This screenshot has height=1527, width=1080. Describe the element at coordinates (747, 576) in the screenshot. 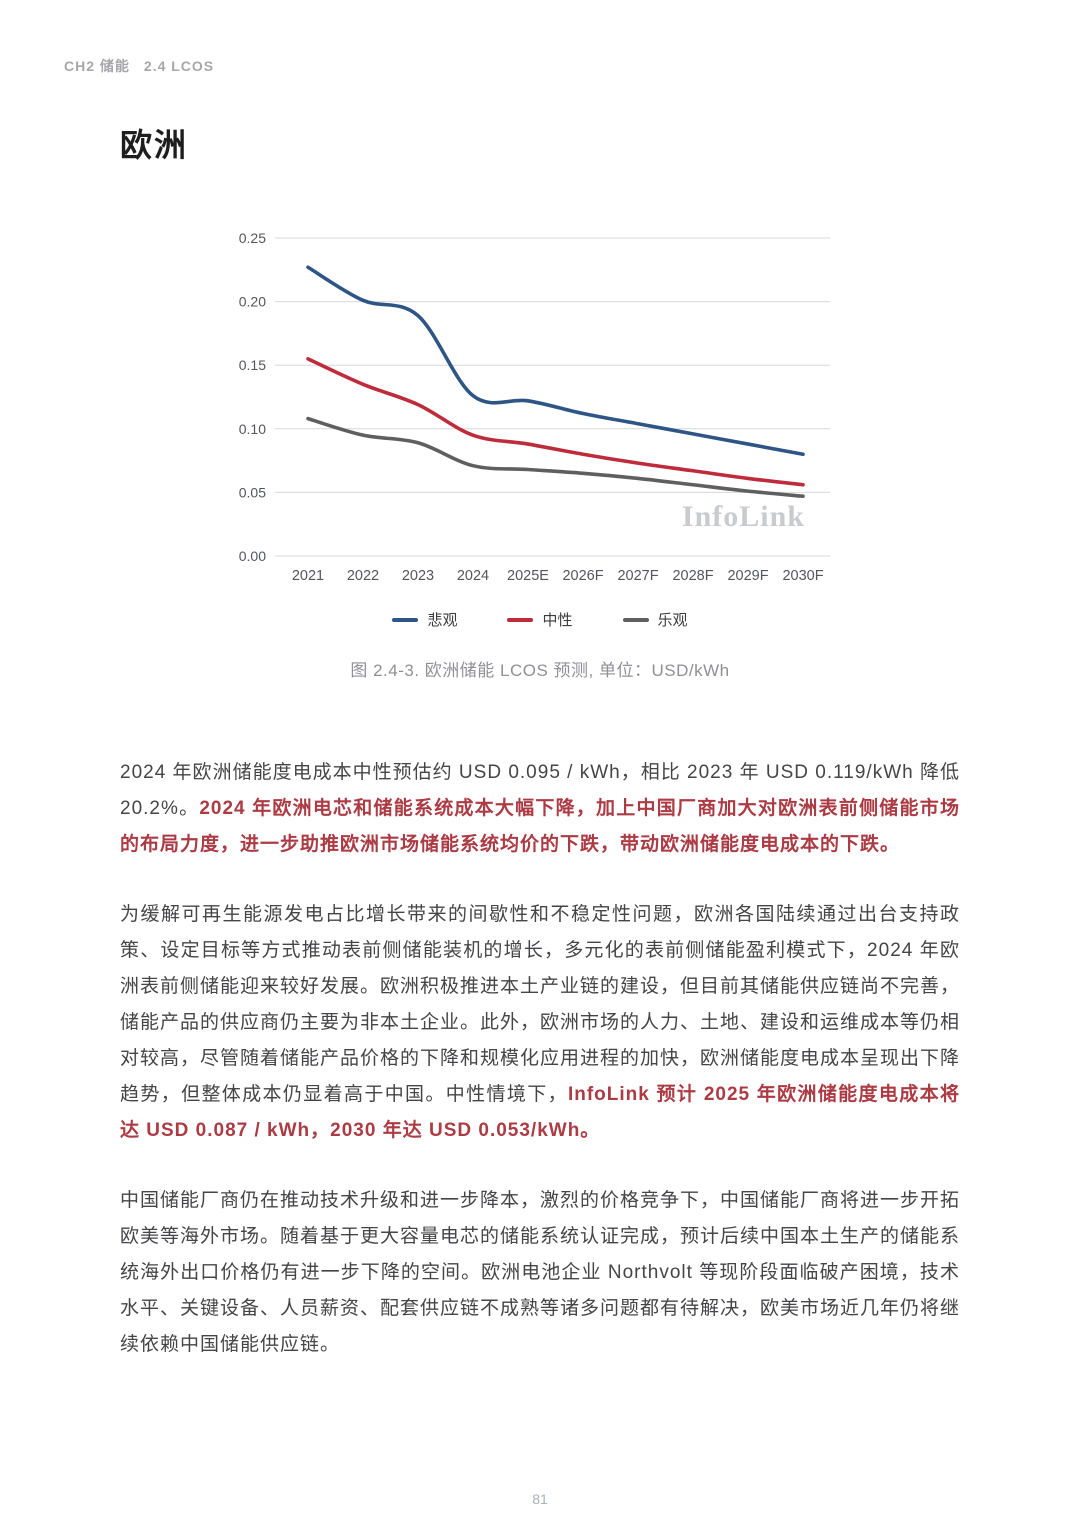

I see `x-tick-label: 2029F` at that location.